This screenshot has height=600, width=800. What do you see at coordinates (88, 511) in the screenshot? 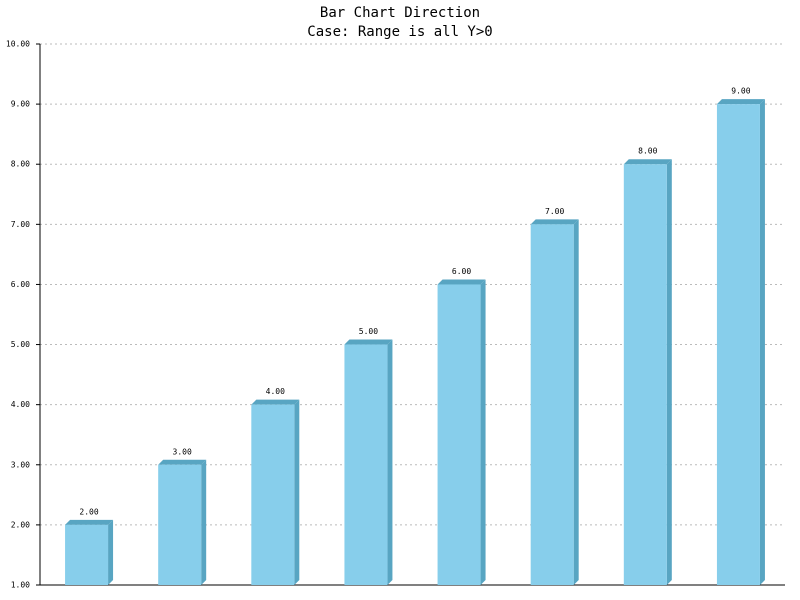
I see `value-label: 2.00` at bounding box center [88, 511].